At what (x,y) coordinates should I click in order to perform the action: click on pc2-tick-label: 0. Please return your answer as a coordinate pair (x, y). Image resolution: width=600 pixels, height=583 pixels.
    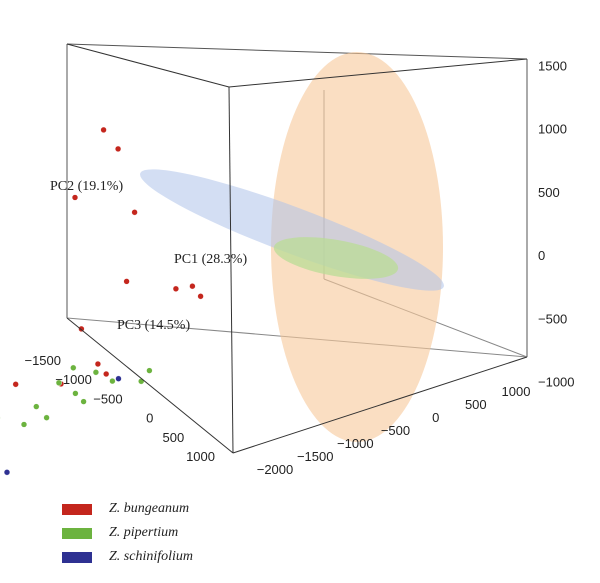
    Looking at the image, I should click on (541, 255).